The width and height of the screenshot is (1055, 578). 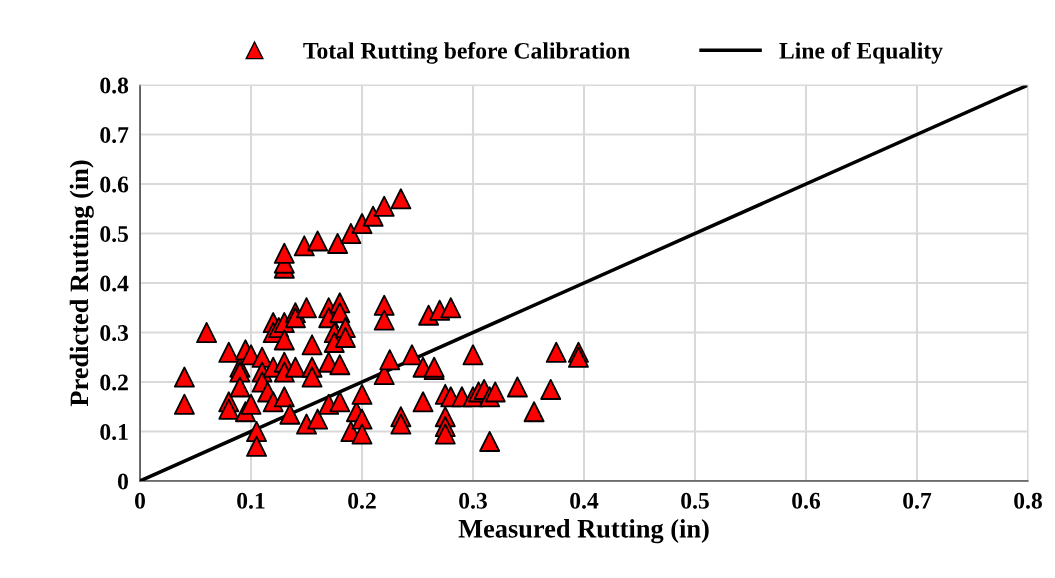 I want to click on y-tick-label: 0.1, so click(x=114, y=432).